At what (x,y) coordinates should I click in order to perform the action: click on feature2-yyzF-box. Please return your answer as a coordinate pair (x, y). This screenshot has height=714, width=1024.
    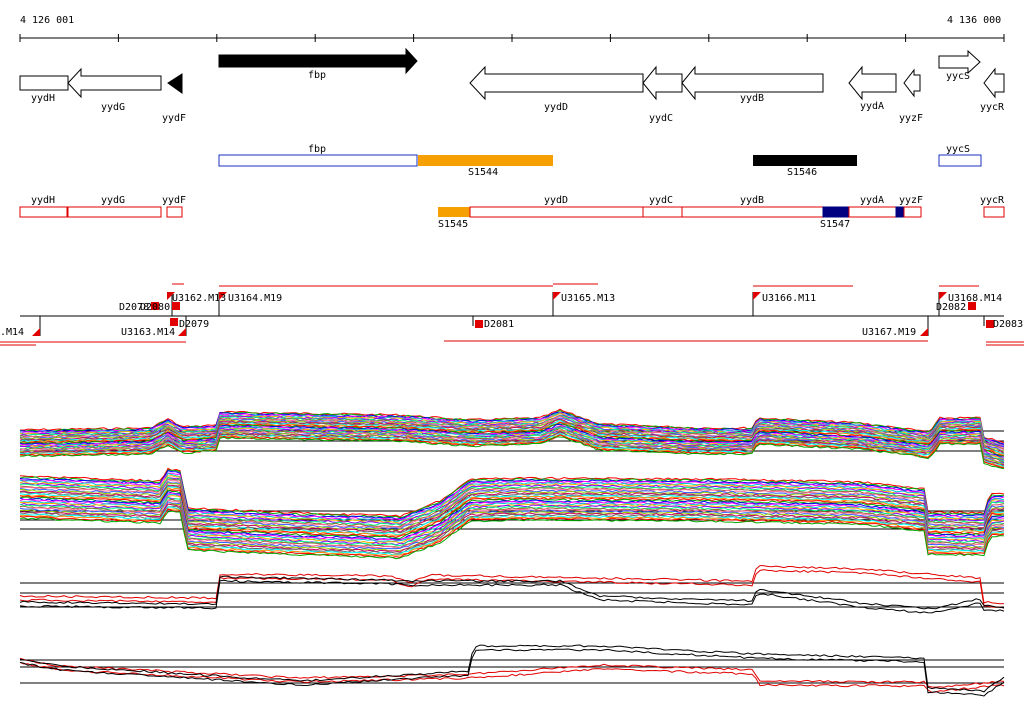
    Looking at the image, I should click on (912, 212).